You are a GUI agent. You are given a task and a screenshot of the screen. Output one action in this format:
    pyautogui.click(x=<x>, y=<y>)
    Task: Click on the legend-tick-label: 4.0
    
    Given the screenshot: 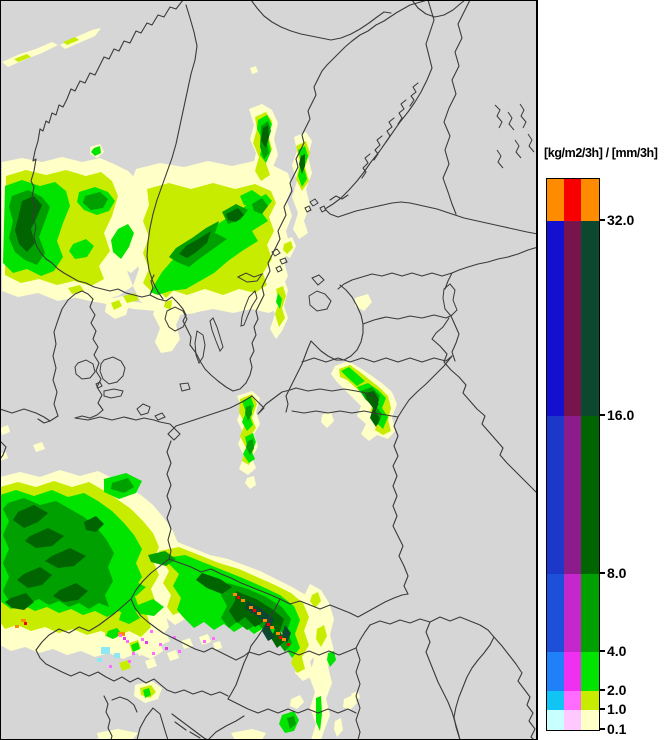 What is the action you would take?
    pyautogui.click(x=617, y=651)
    